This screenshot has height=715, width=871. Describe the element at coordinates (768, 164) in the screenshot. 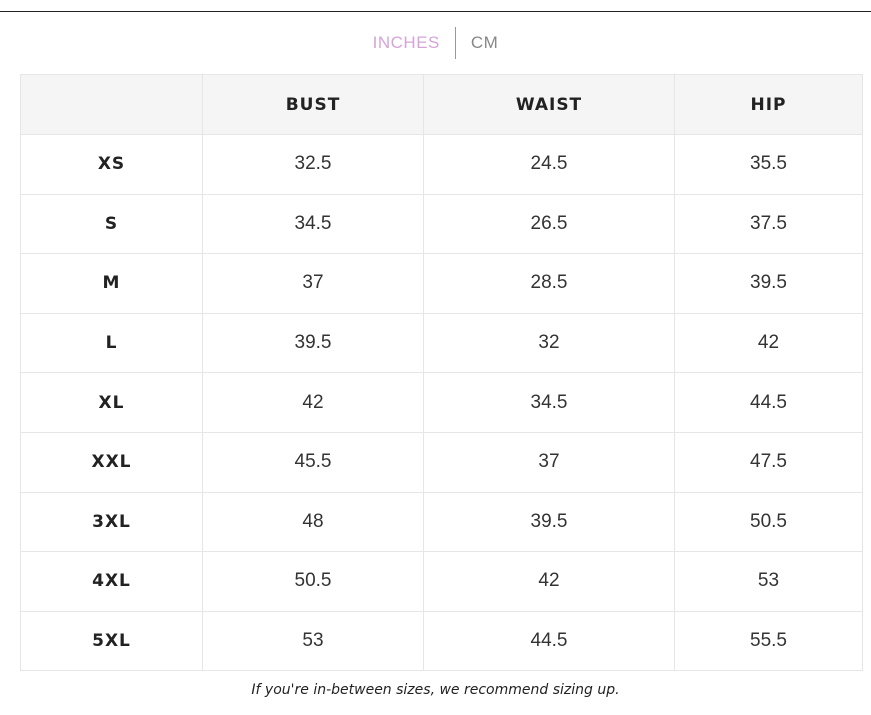

I see `value-cell: 35.5` at that location.